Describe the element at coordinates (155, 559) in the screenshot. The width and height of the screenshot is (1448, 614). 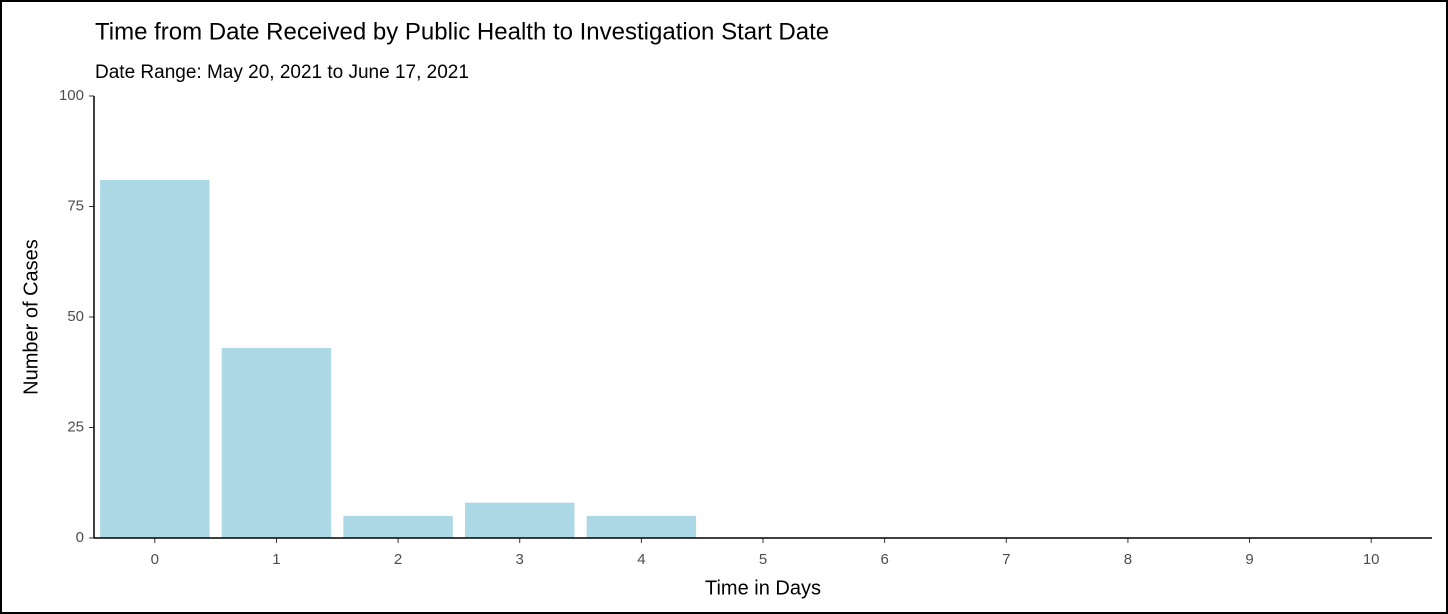
I see `x-tick-label: 0` at that location.